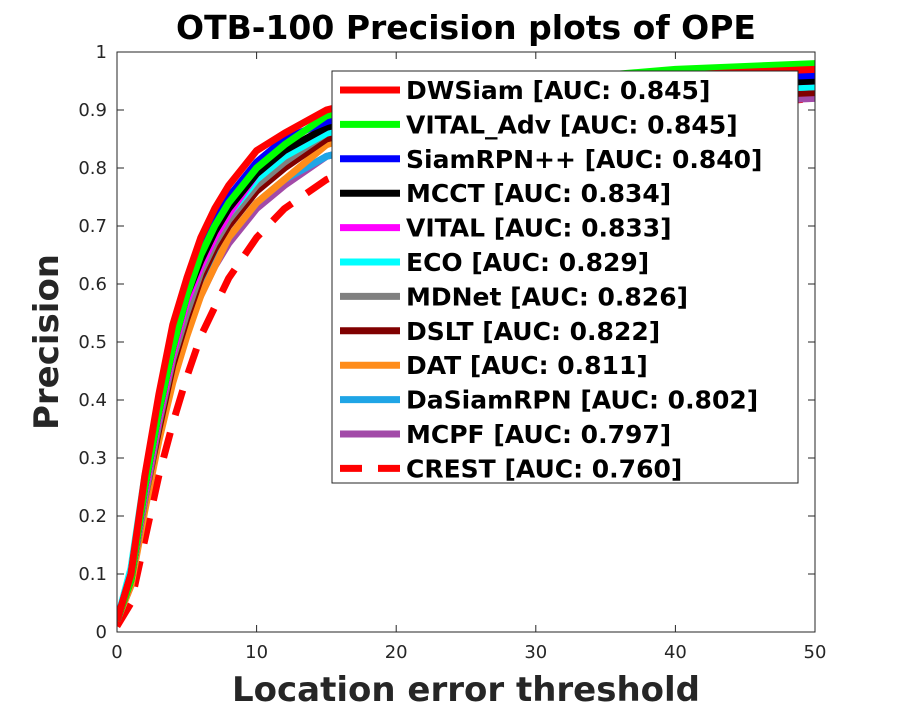  Describe the element at coordinates (256, 652) in the screenshot. I see `x-tick-label: 10` at that location.